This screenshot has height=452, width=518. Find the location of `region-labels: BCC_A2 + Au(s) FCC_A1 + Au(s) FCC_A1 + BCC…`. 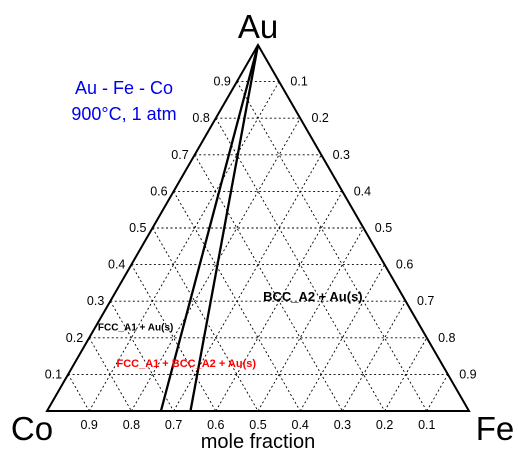

region-labels: BCC_A2 + Au(s) FCC_A1 + Au(s) FCC_A1 + BCC… is located at coordinates (230, 329).